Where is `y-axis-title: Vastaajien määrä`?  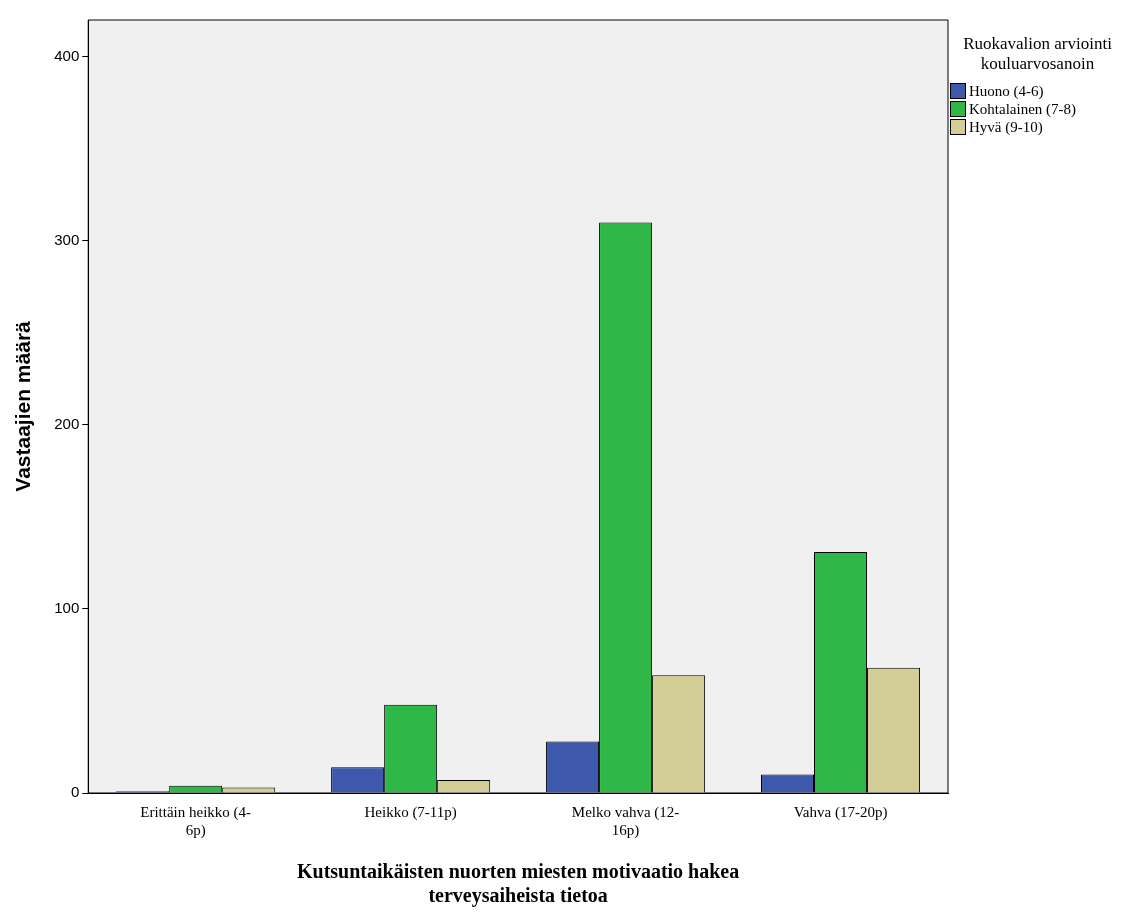
y-axis-title: Vastaajien määrä is located at coordinates (23, 406).